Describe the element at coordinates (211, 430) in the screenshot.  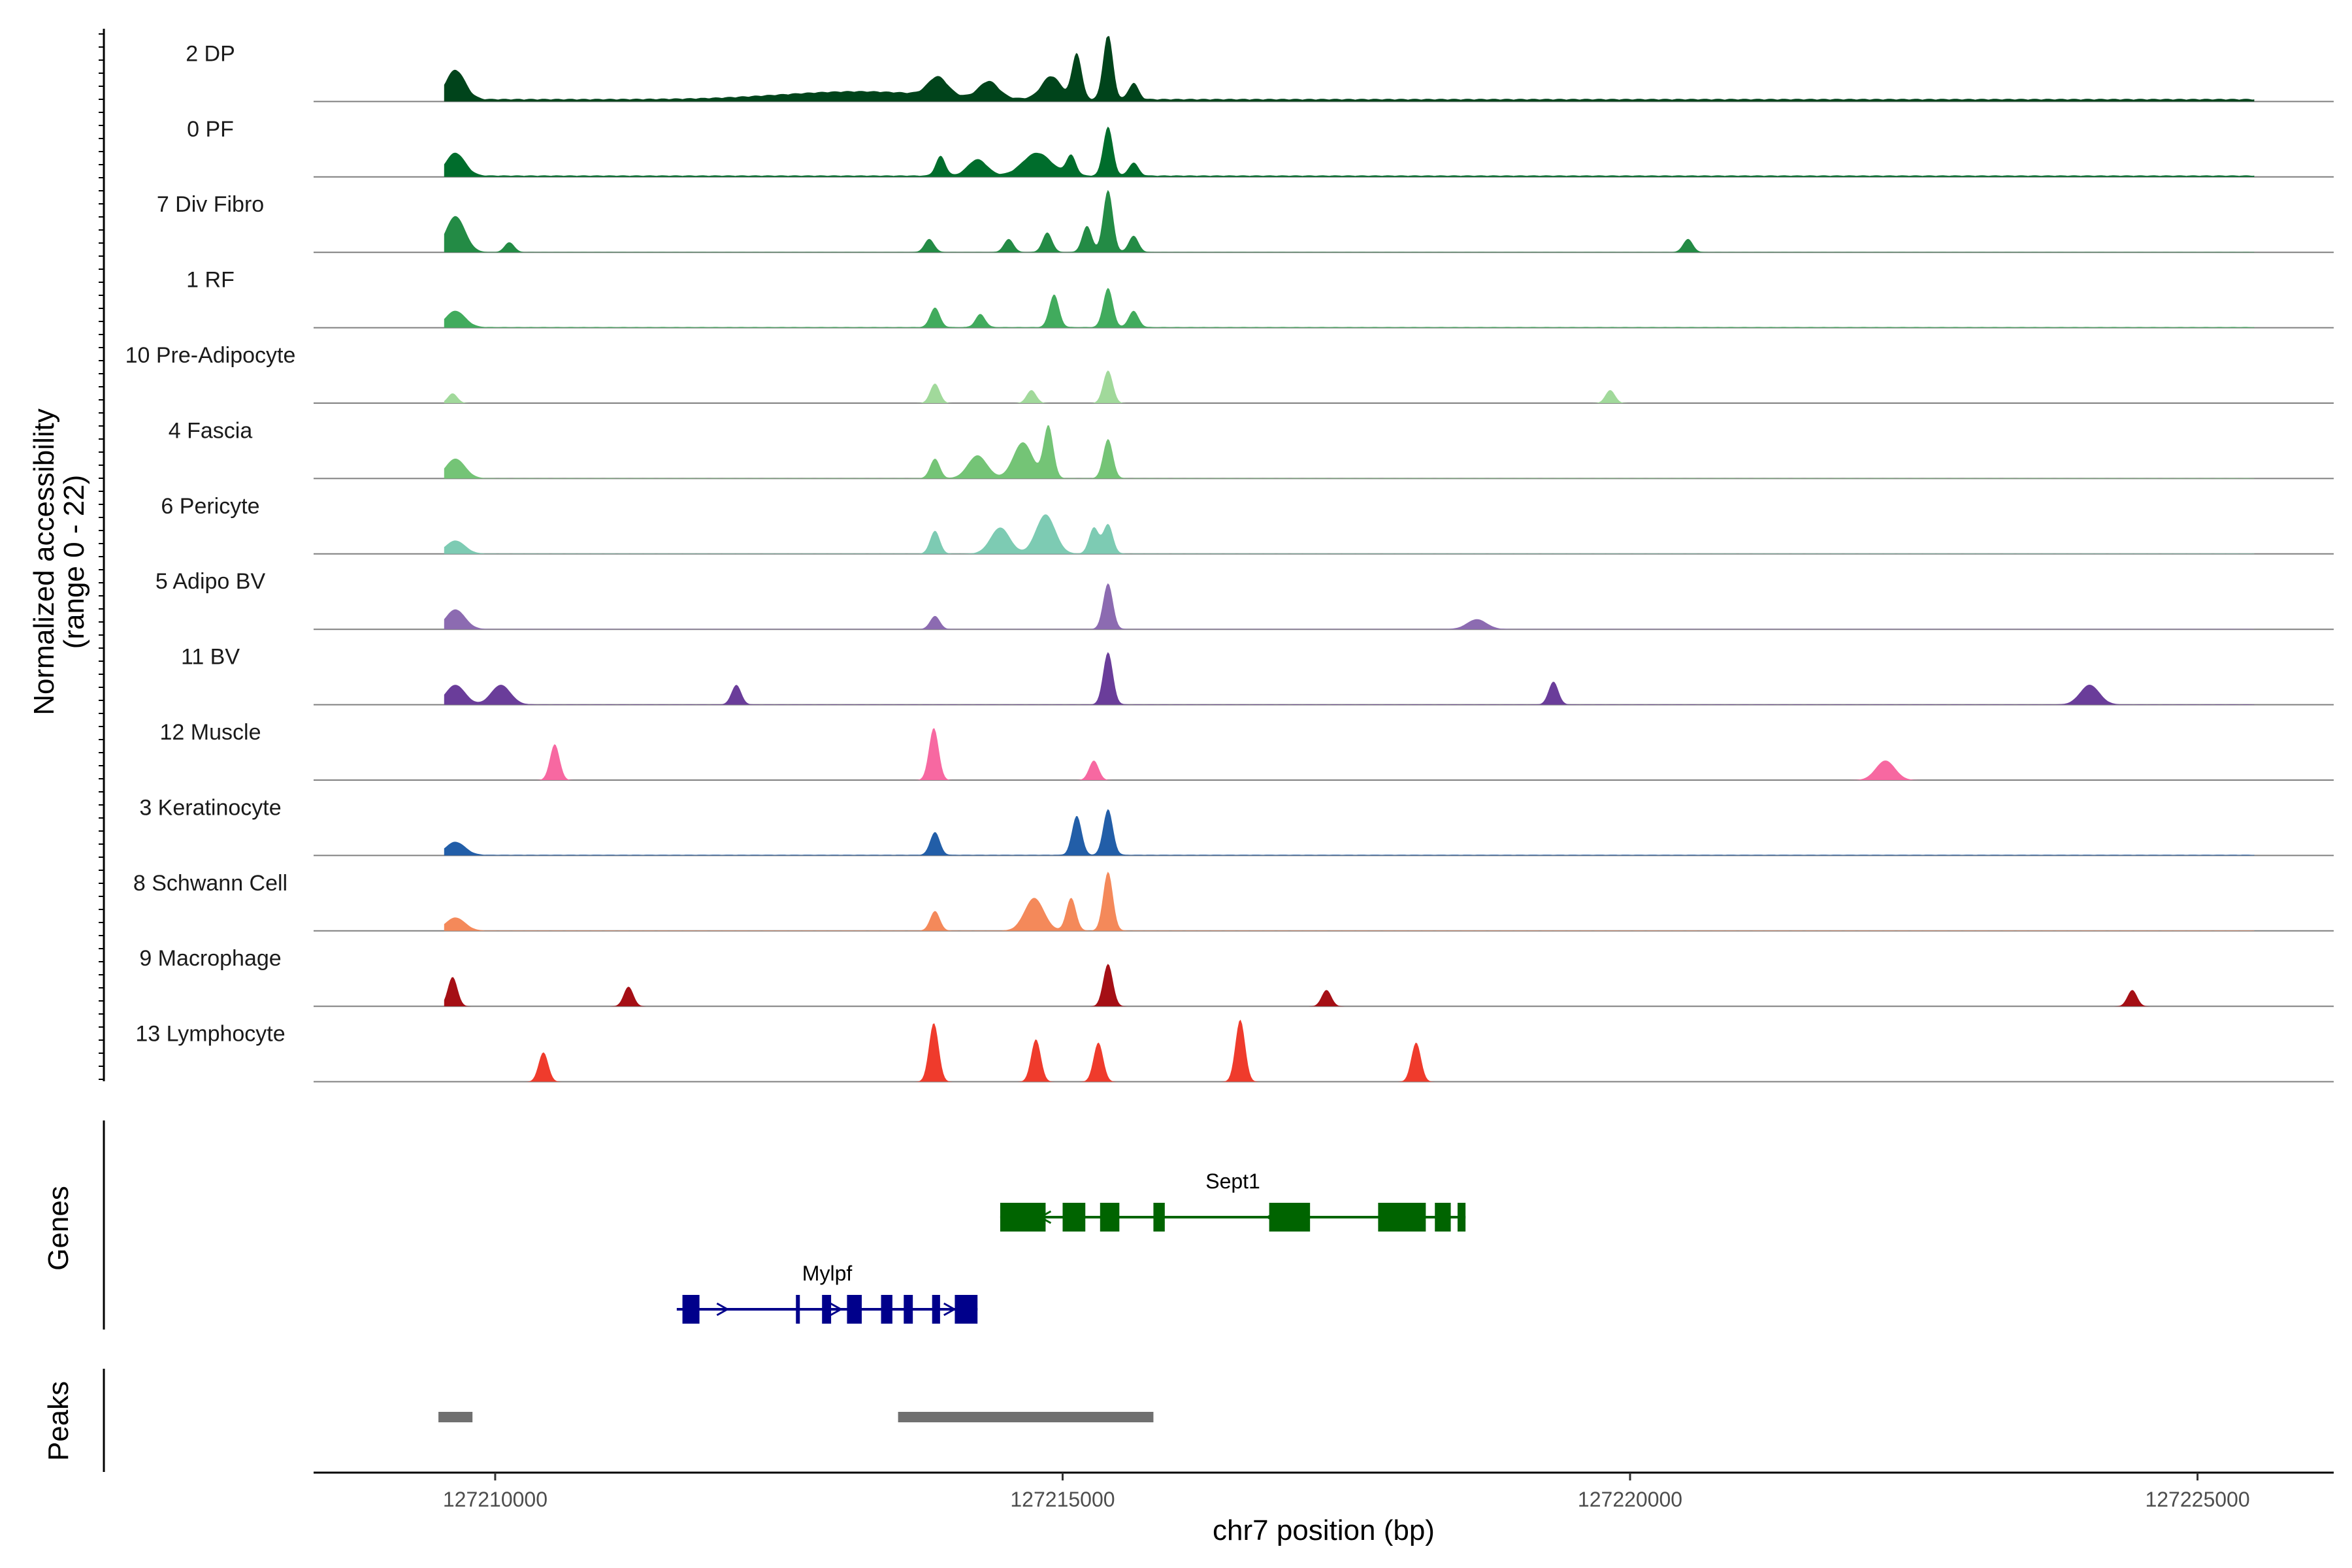
I see `track-label: 4 Fascia` at that location.